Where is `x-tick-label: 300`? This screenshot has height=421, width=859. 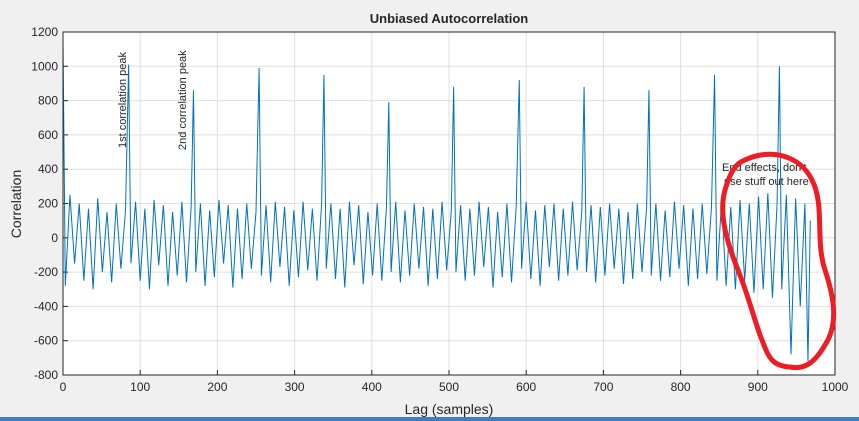 x-tick-label: 300 is located at coordinates (295, 387).